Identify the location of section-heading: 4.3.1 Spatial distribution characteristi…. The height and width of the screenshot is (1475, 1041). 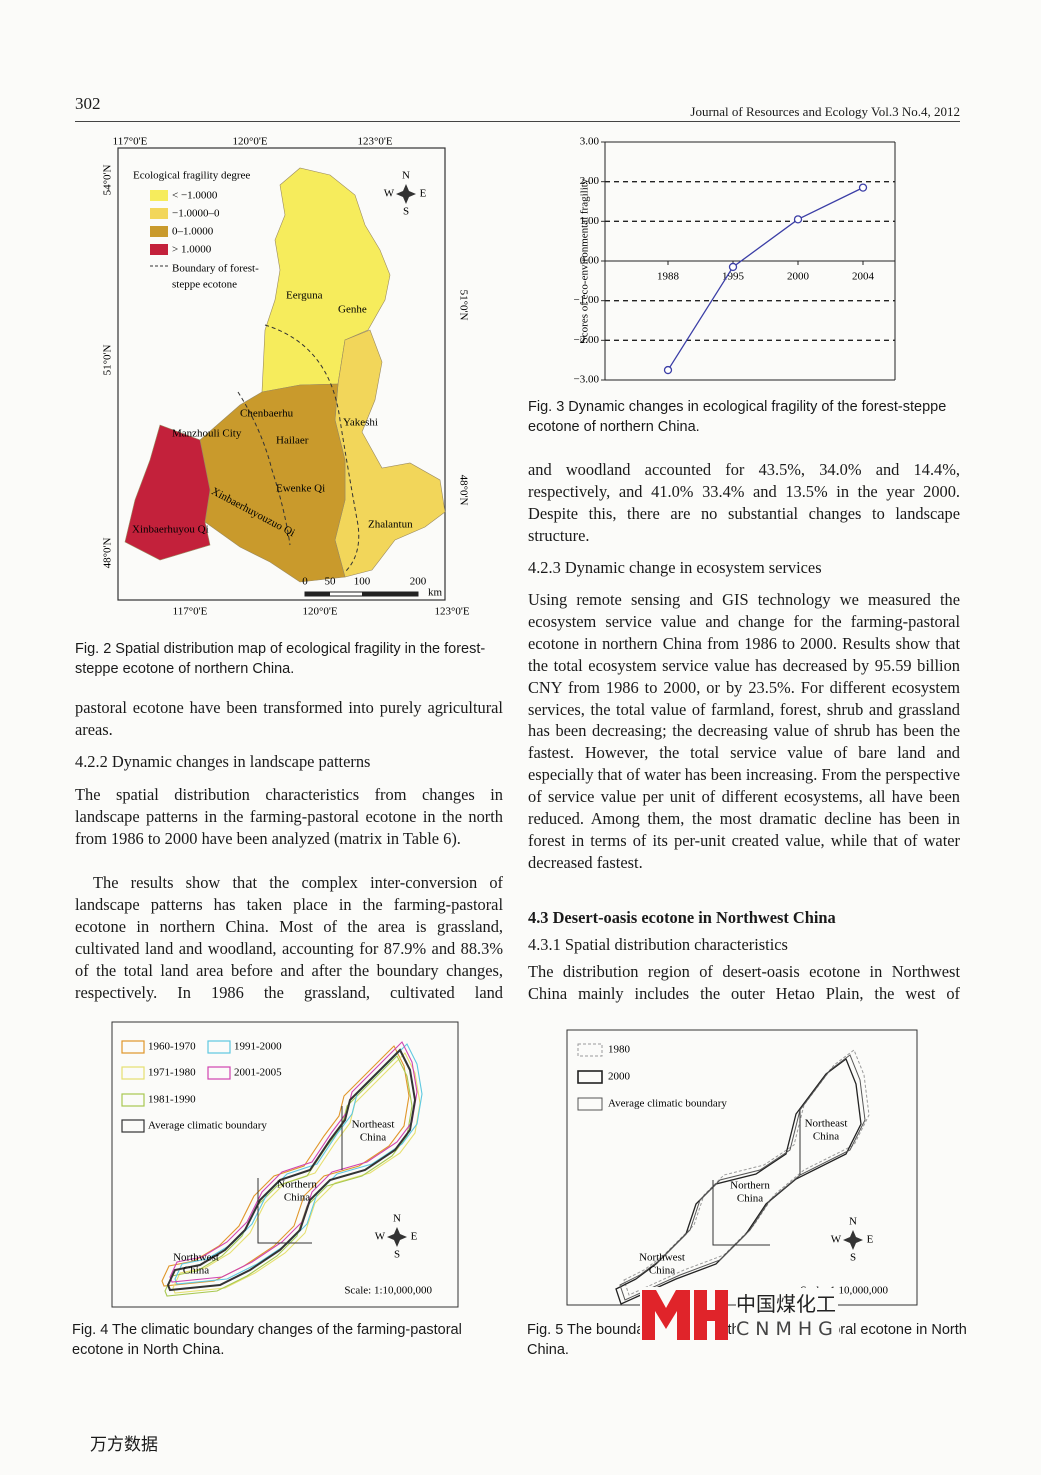
(658, 944).